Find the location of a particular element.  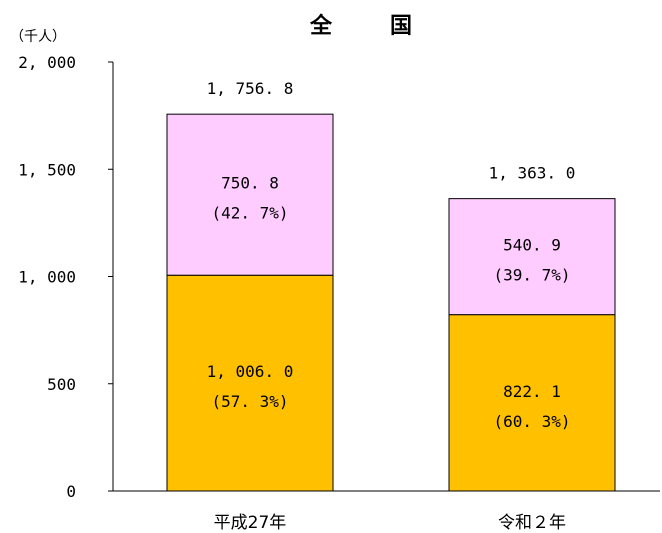

bar-percent-label: (57. 3%) is located at coordinates (249, 401).